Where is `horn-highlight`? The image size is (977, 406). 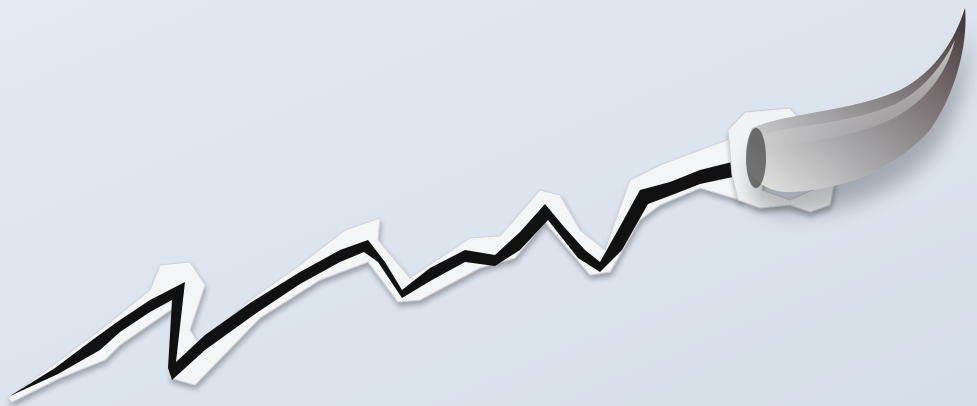
horn-highlight is located at coordinates (857, 95).